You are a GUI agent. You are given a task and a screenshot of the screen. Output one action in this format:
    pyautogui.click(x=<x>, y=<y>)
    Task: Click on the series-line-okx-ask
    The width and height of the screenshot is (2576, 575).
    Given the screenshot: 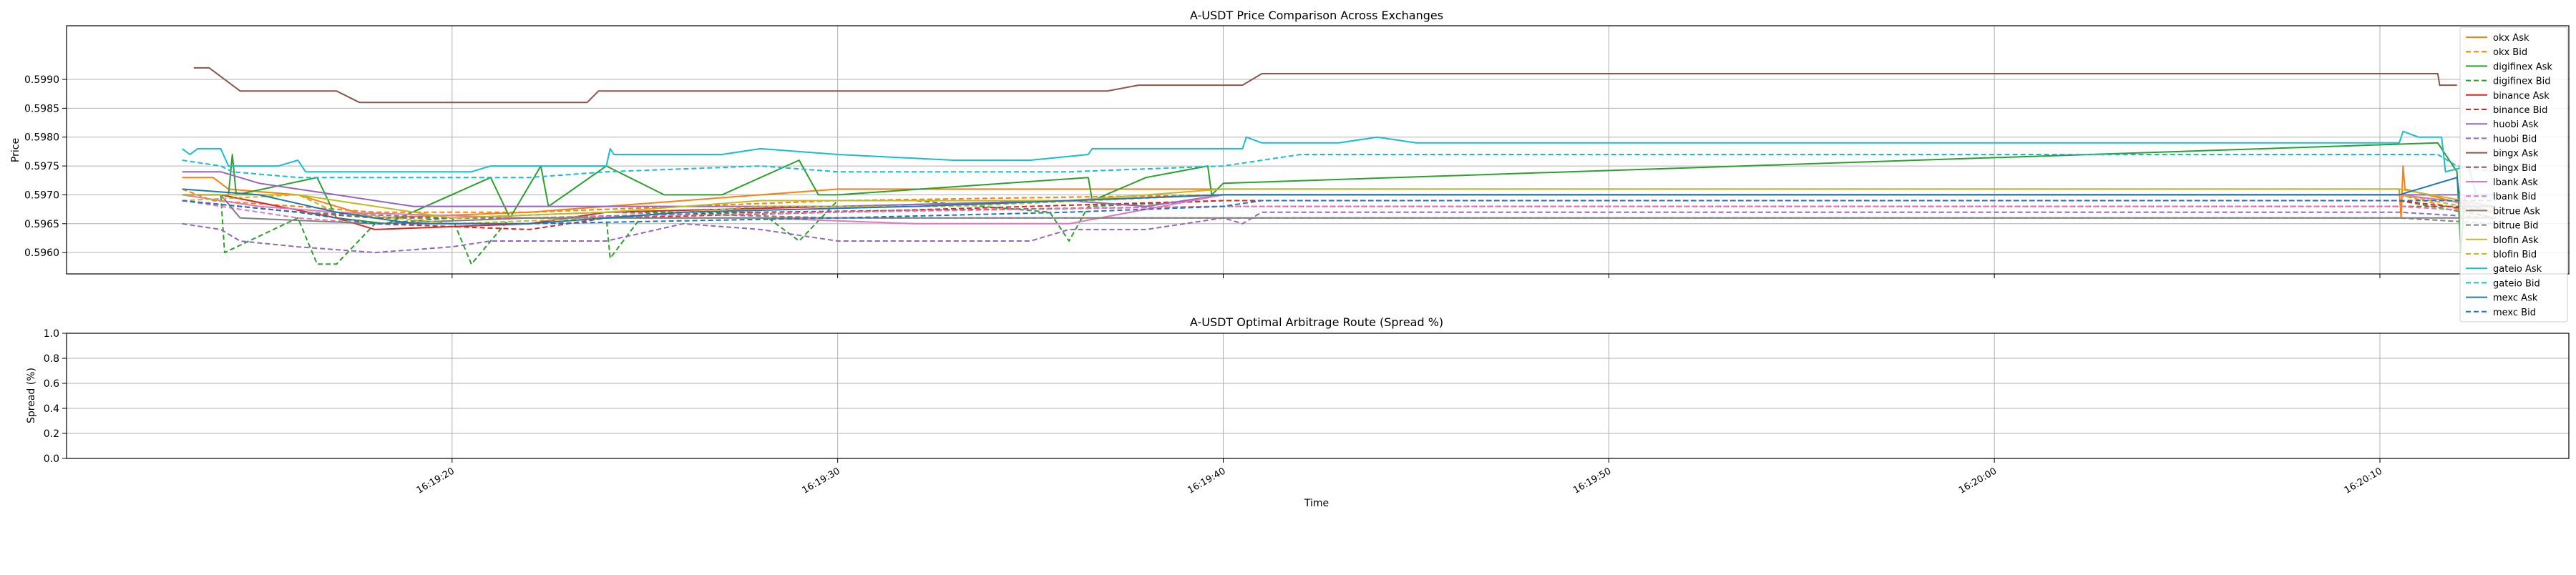 What is the action you would take?
    pyautogui.click(x=1339, y=192)
    